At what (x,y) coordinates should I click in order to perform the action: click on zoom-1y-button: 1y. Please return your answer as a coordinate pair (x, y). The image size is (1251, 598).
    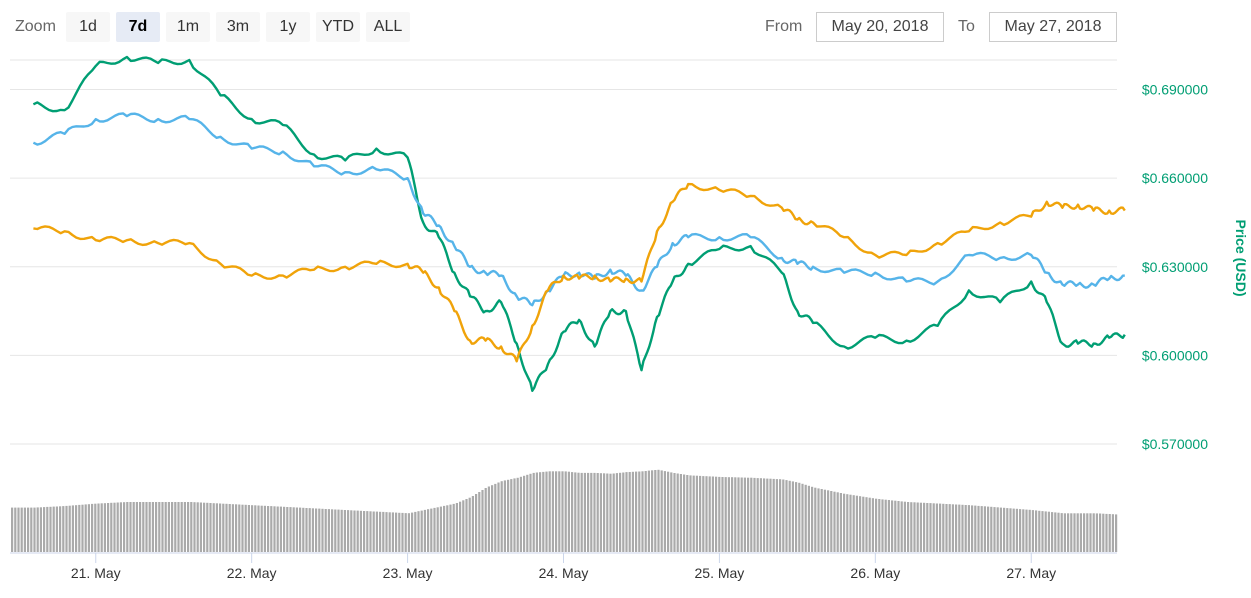
    Looking at the image, I should click on (288, 27).